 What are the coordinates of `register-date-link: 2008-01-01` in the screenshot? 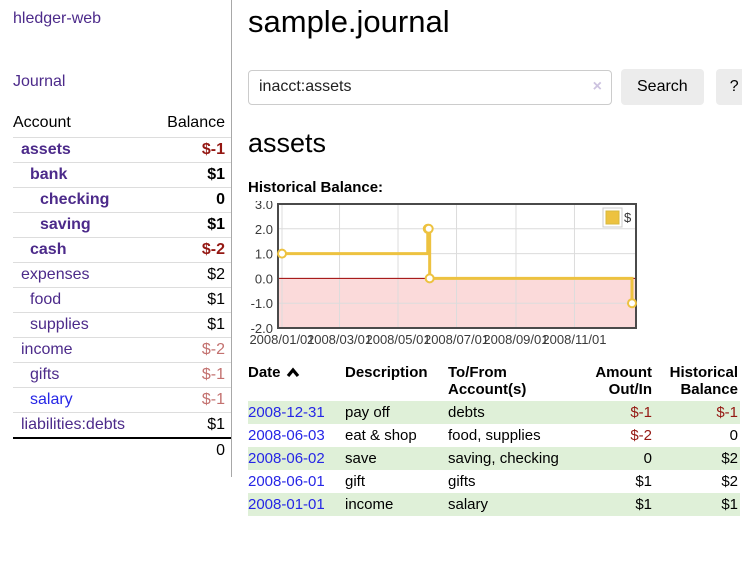 It's located at (286, 504).